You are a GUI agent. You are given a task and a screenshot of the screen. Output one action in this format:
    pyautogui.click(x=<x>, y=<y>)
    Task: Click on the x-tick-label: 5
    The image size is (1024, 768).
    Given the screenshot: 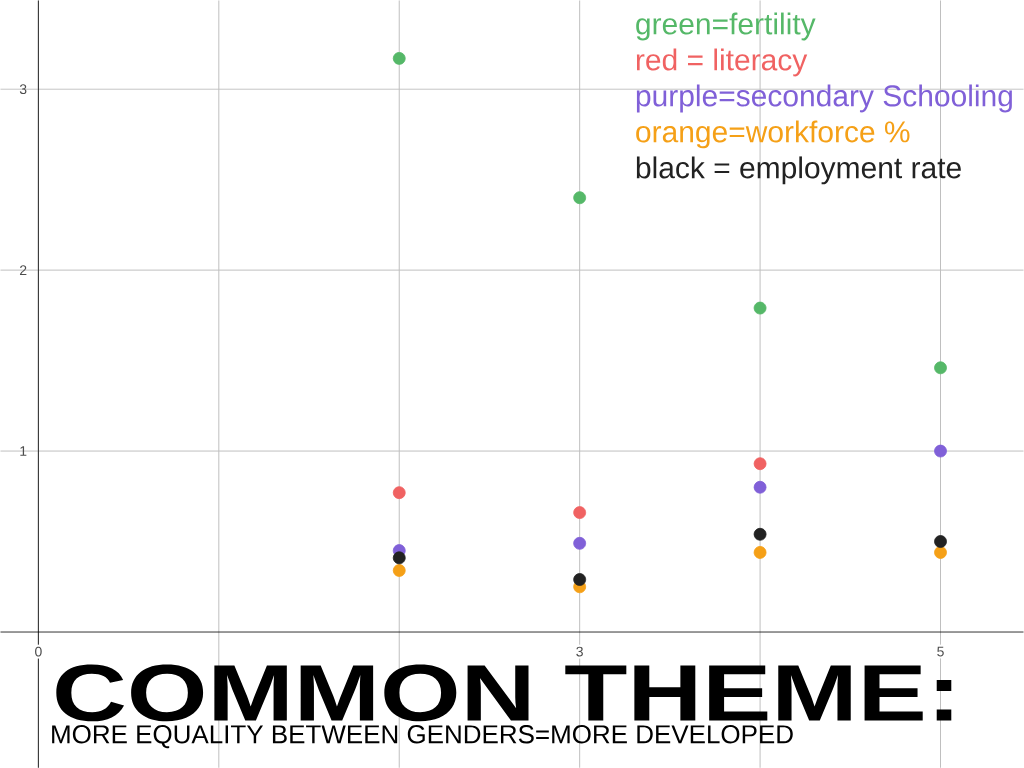 What is the action you would take?
    pyautogui.click(x=940, y=651)
    